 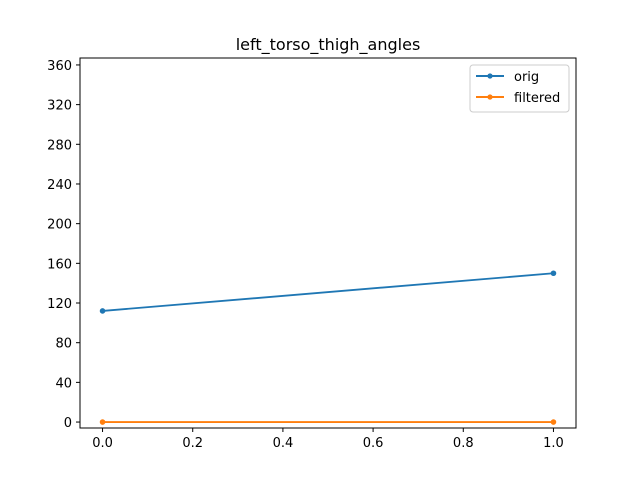 I want to click on legend-marker-orig, so click(x=490, y=76).